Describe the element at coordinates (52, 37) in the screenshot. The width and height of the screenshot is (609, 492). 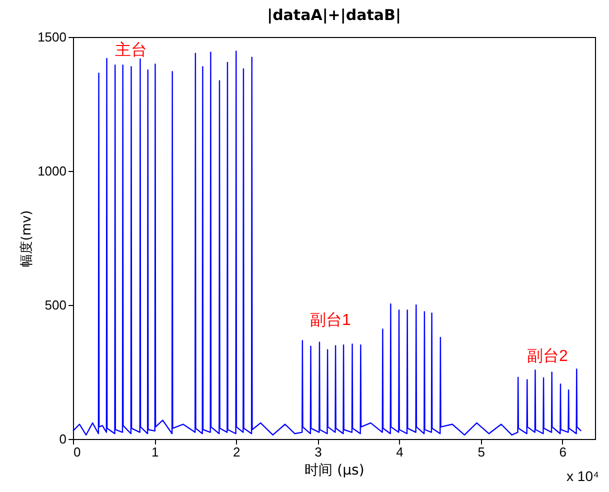
I see `y-tick-label: 1500` at that location.